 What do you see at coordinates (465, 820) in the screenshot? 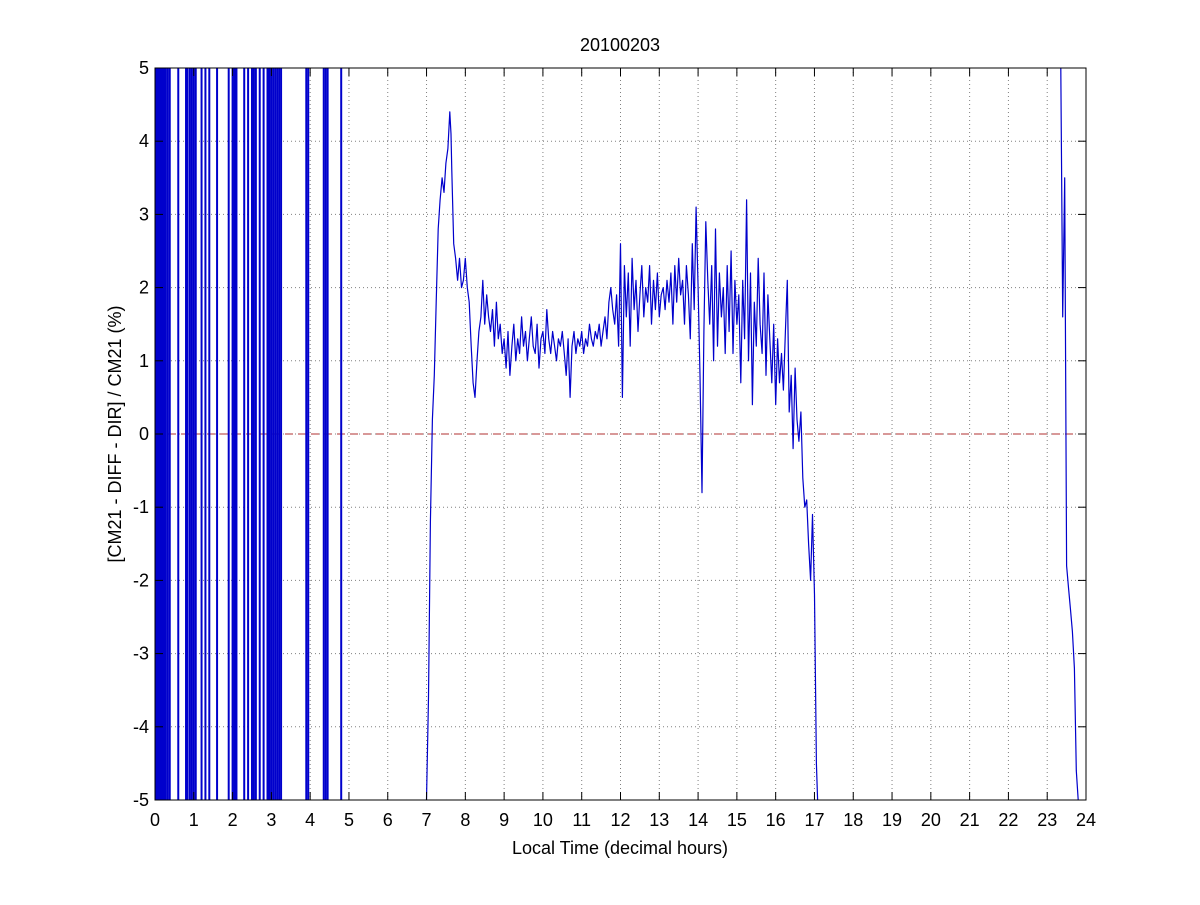
I see `x-tick-label: 8` at bounding box center [465, 820].